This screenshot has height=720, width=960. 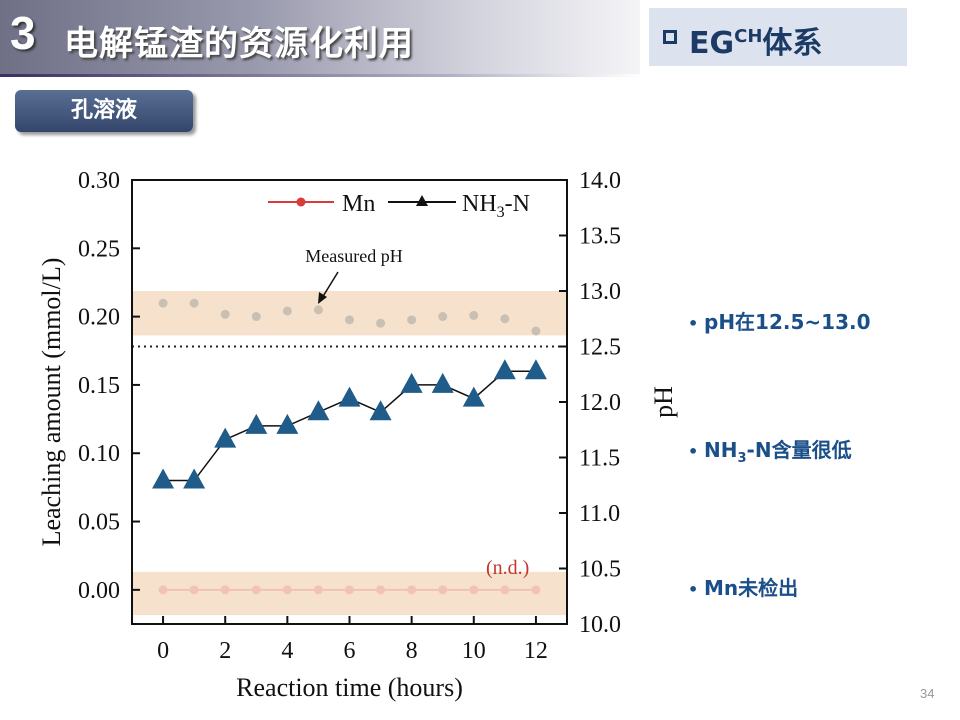 I want to click on y2-axis-label: pH, so click(x=663, y=402).